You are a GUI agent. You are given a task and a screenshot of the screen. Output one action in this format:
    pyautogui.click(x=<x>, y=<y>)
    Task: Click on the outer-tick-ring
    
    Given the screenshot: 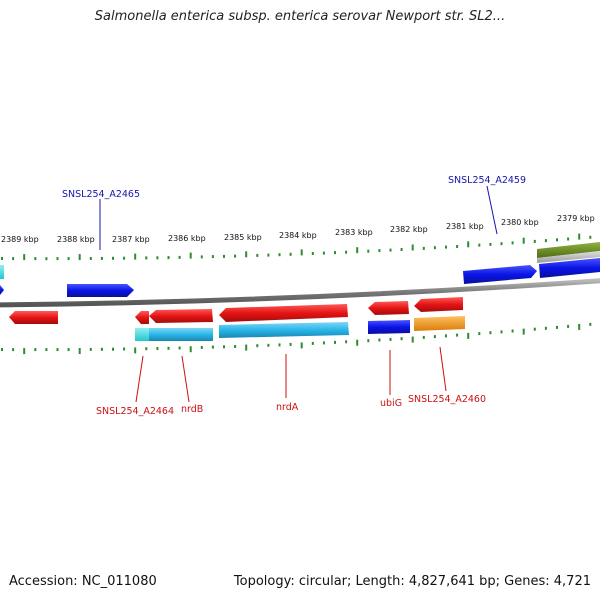 What is the action you would take?
    pyautogui.click(x=296, y=247)
    